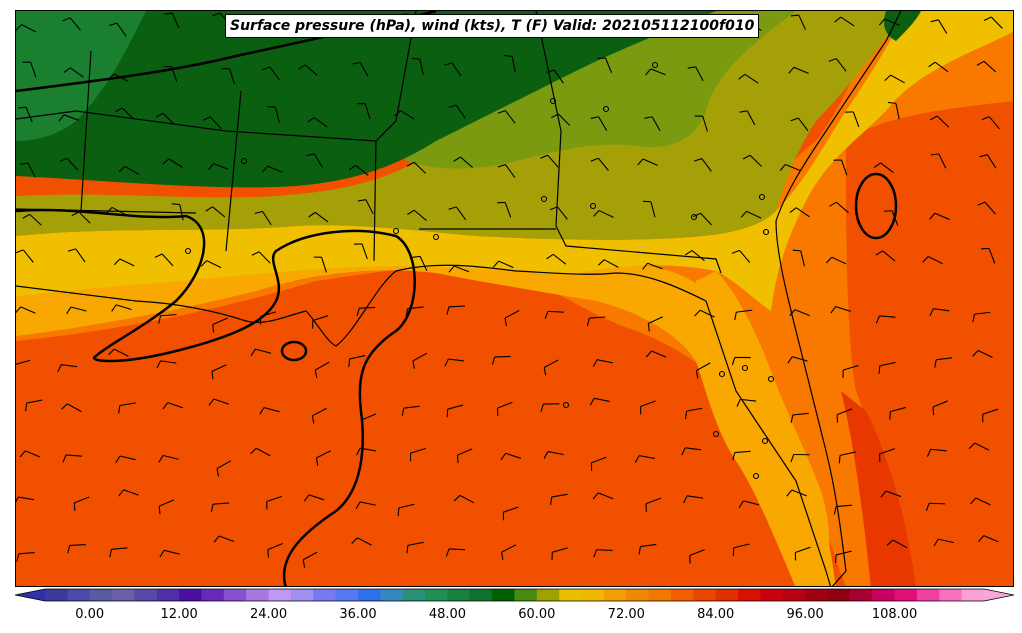 This screenshot has height=633, width=1022. Describe the element at coordinates (894, 614) in the screenshot. I see `colorbar-tick-label: 108.00` at that location.